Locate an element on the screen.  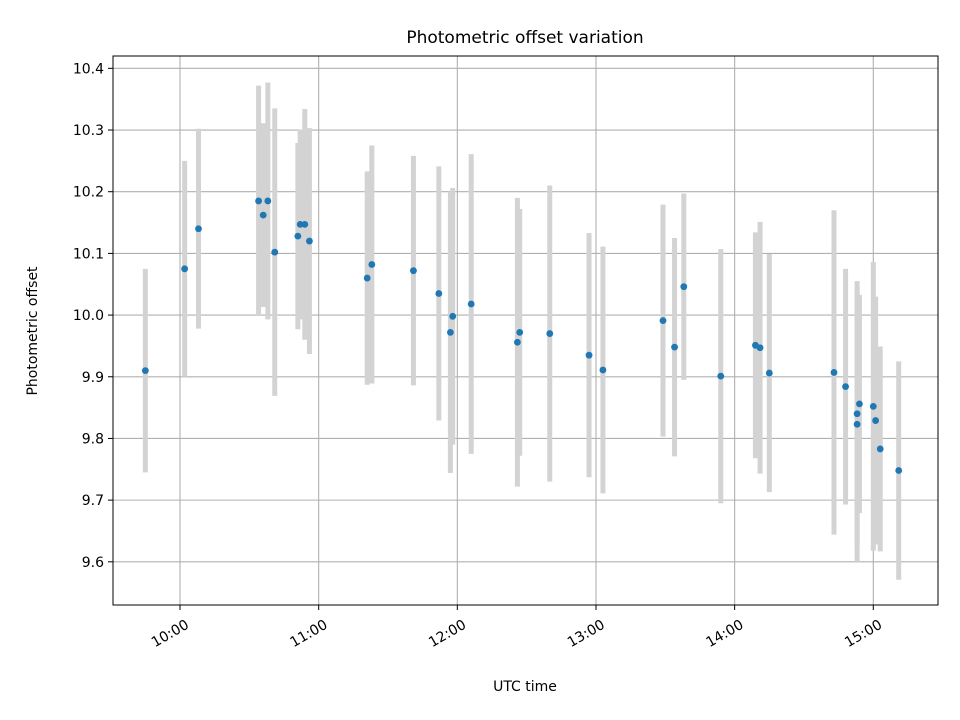
chart-title: Photometric offset variation is located at coordinates (524, 38).